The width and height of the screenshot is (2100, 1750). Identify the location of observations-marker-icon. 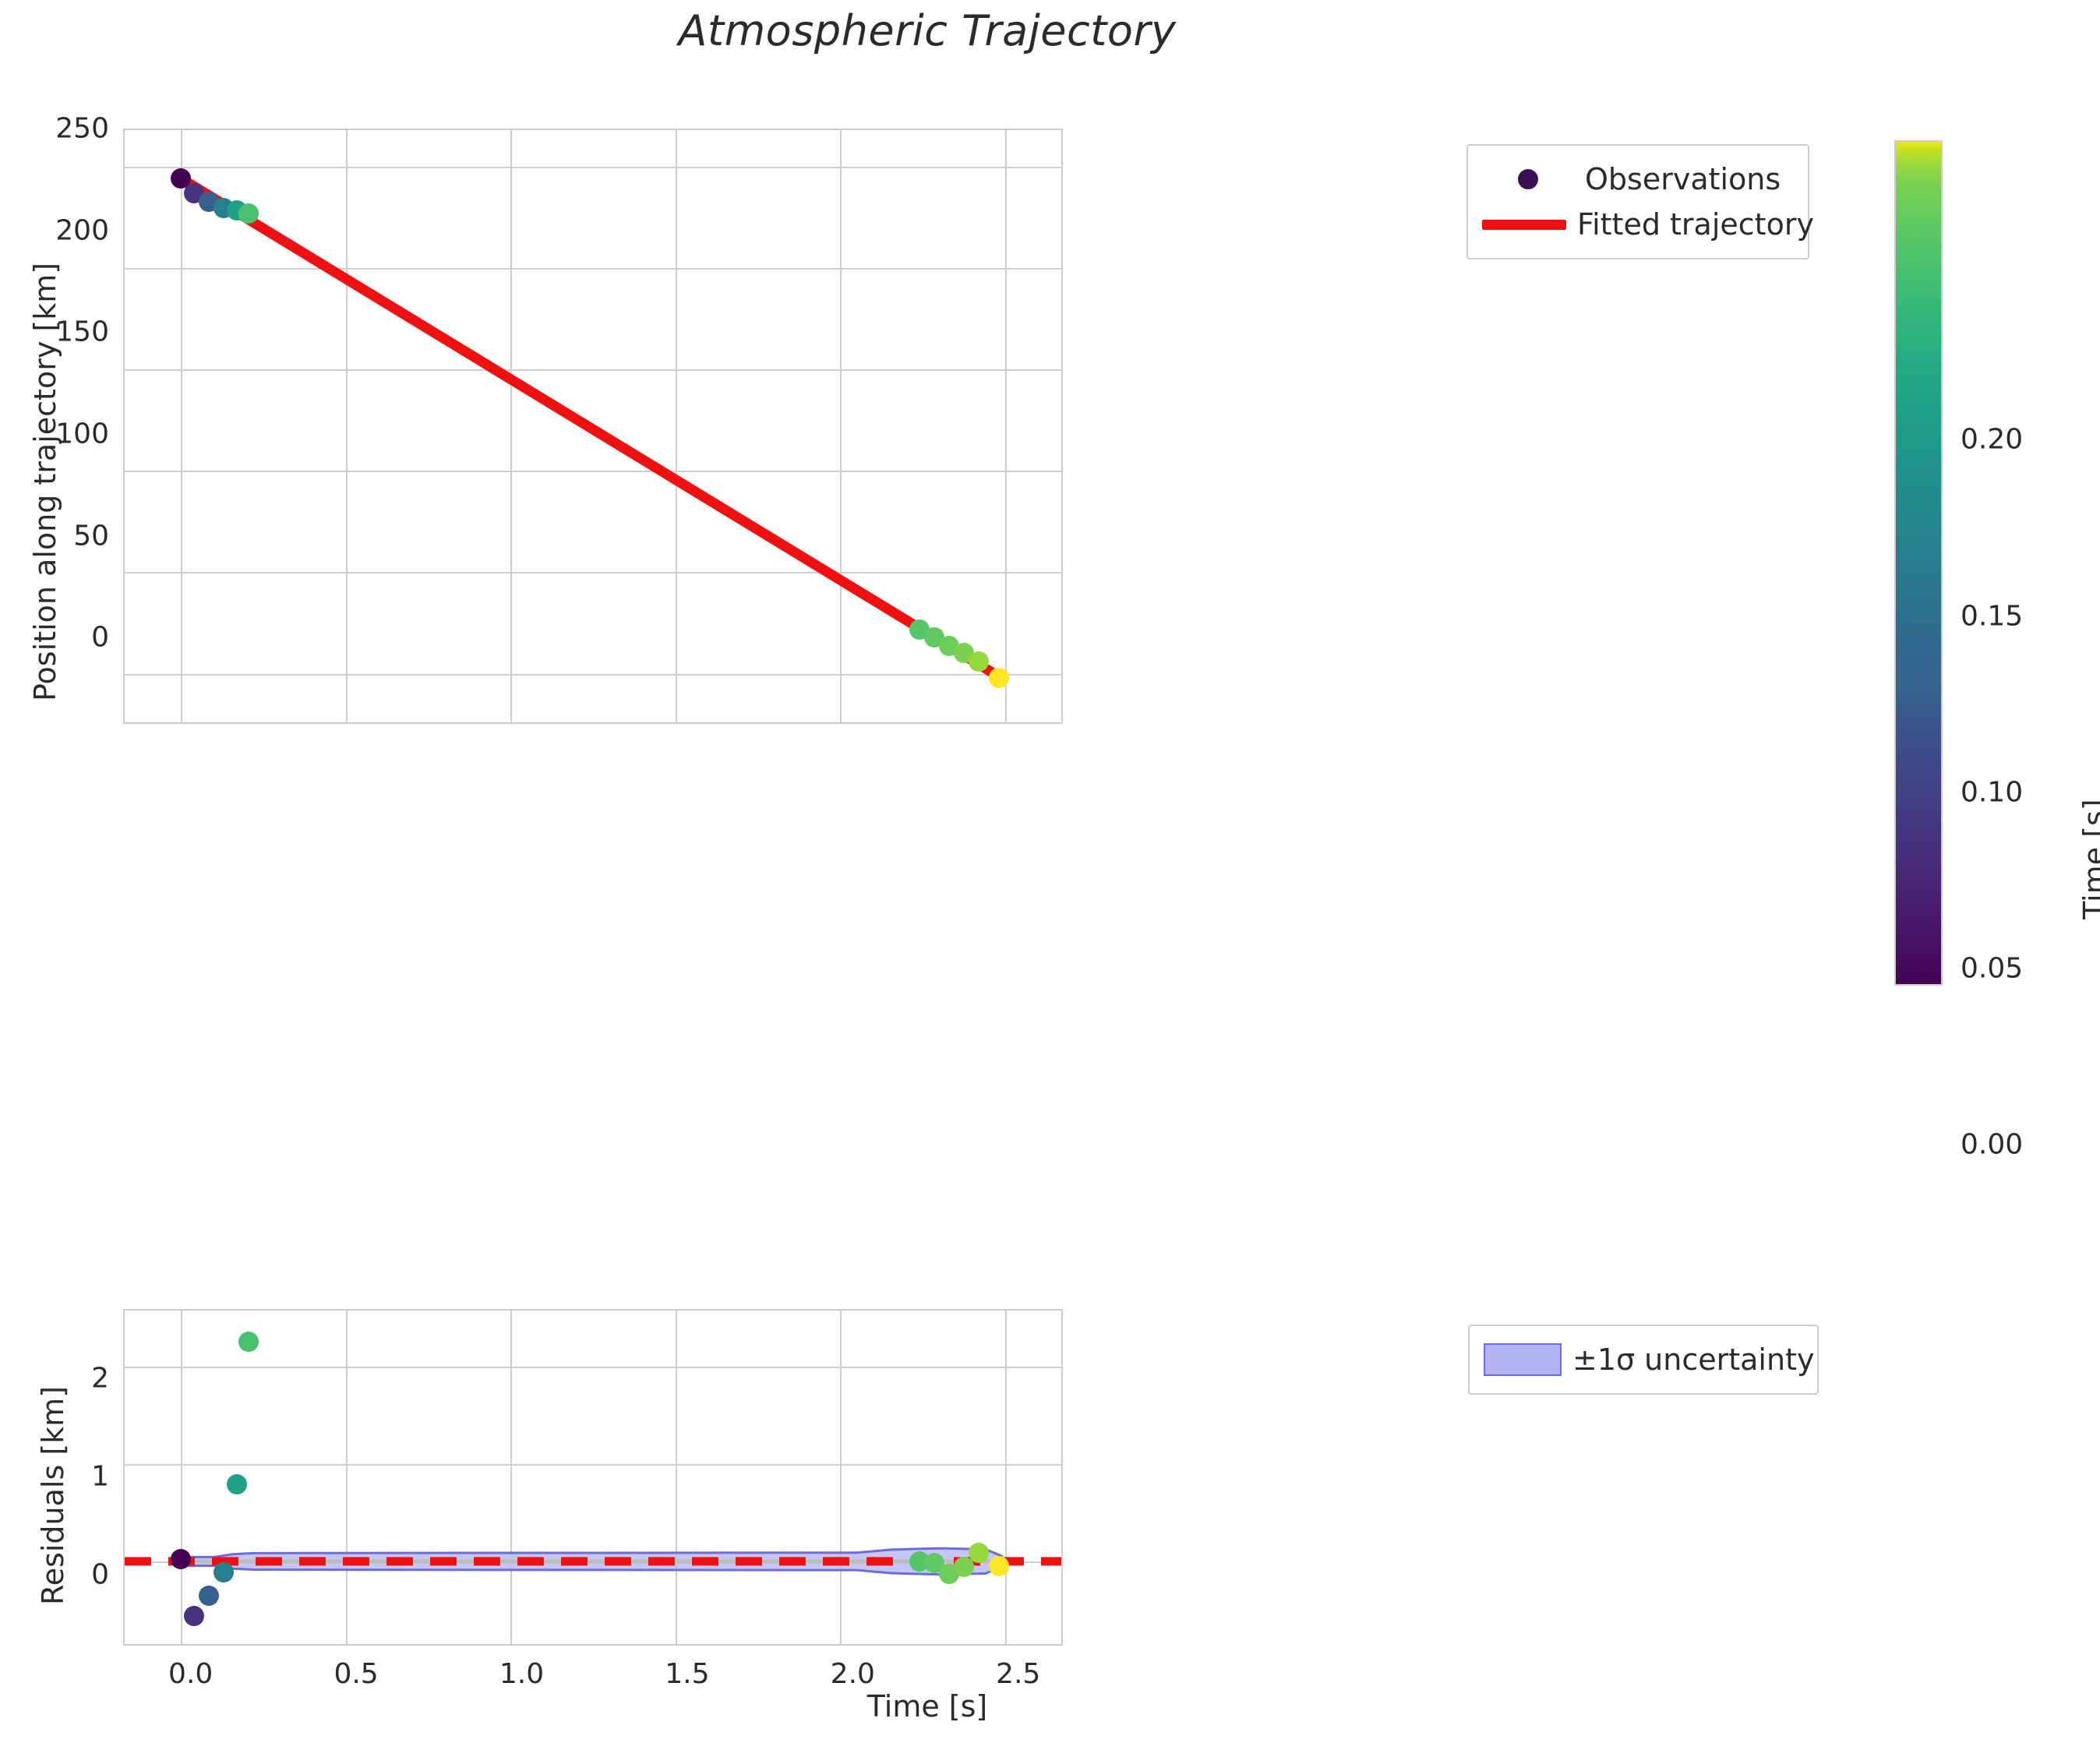
(1528, 179).